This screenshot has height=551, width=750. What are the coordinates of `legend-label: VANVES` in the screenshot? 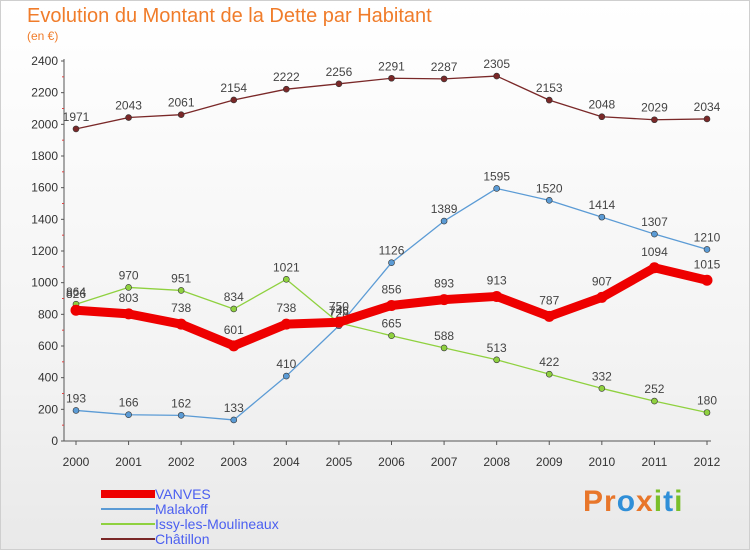 It's located at (183, 493).